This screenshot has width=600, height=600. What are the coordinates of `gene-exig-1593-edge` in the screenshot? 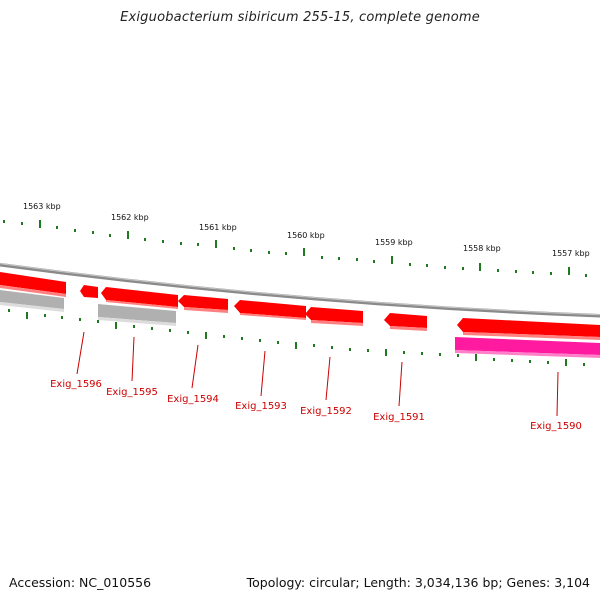 It's located at (273, 316).